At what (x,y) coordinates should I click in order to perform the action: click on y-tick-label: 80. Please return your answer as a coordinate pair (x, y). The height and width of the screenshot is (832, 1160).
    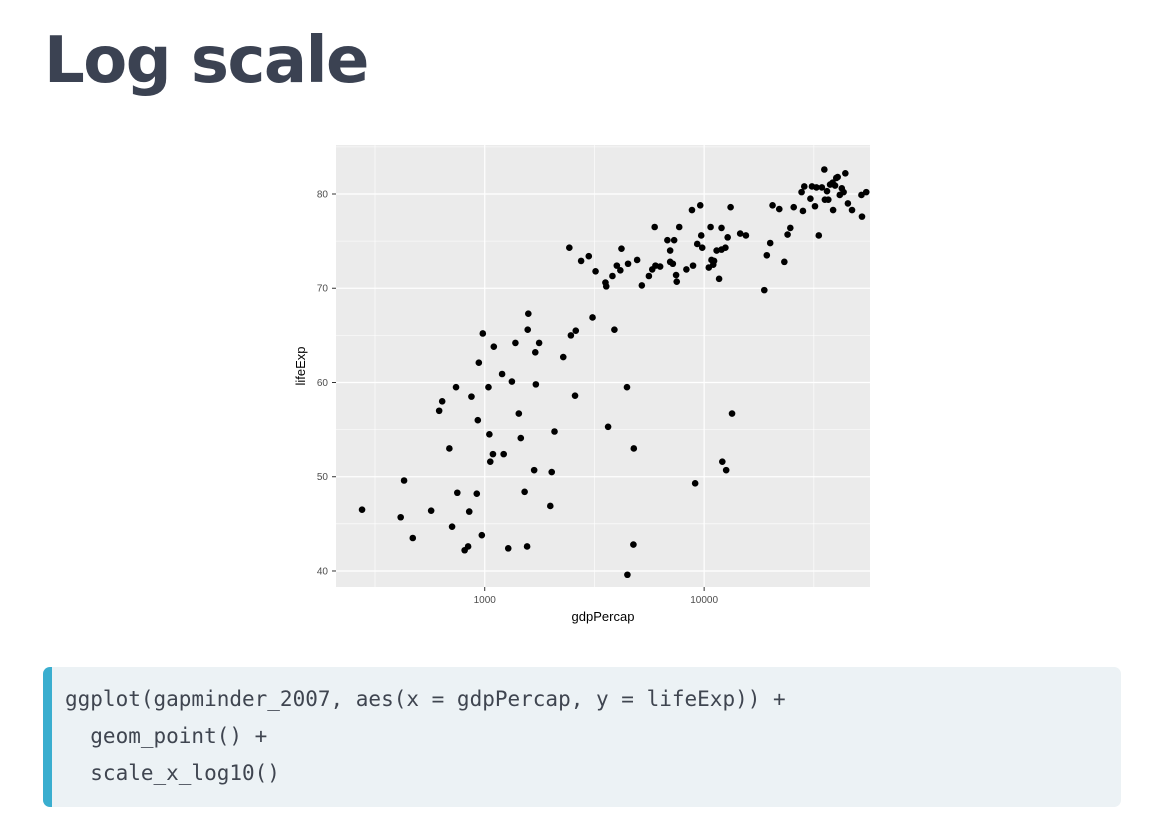
    Looking at the image, I should click on (323, 195).